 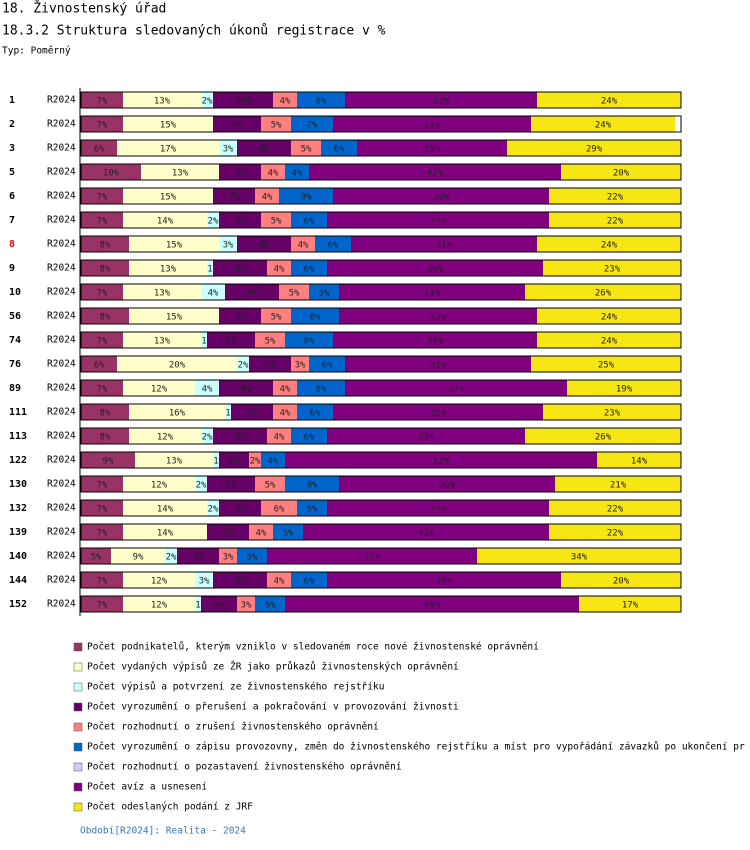 I want to click on row-label: 132, so click(x=18, y=508).